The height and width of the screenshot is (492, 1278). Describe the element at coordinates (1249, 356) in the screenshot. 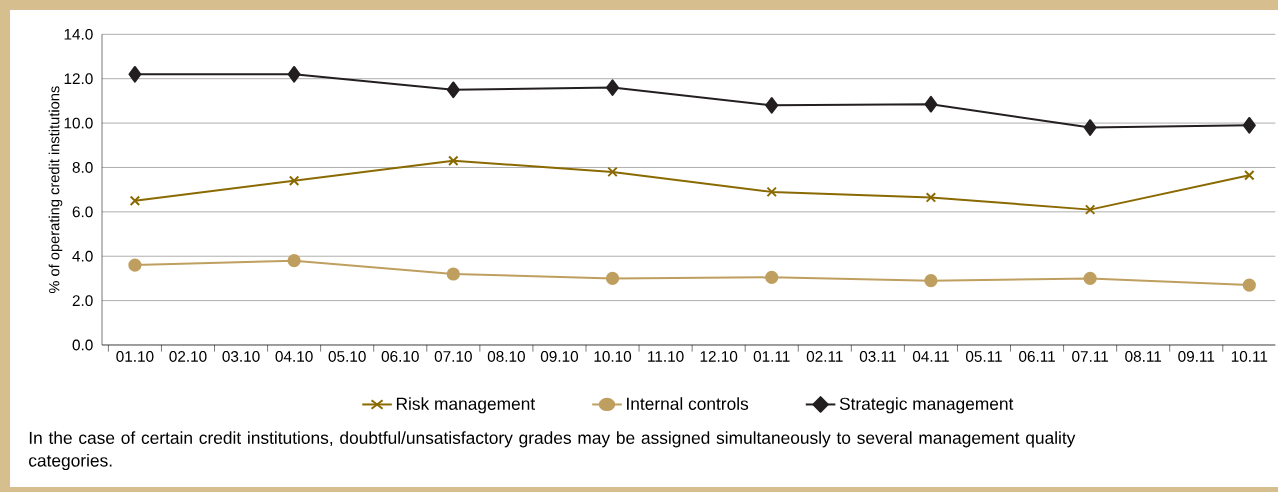

I see `x-tick-label: 10.11` at that location.